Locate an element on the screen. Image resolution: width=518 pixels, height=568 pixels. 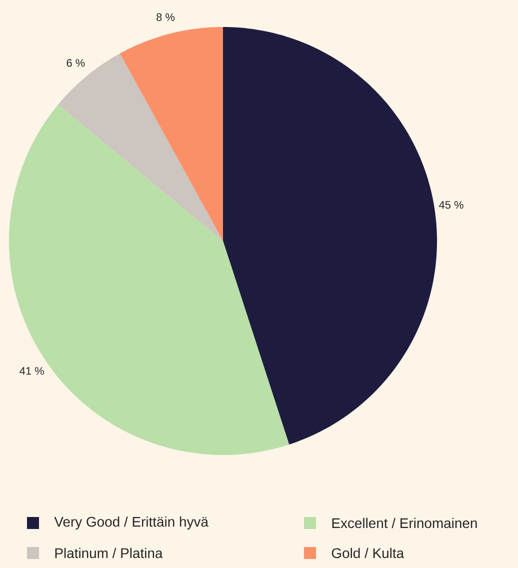
legend-label: Platinum / Platina is located at coordinates (109, 553).